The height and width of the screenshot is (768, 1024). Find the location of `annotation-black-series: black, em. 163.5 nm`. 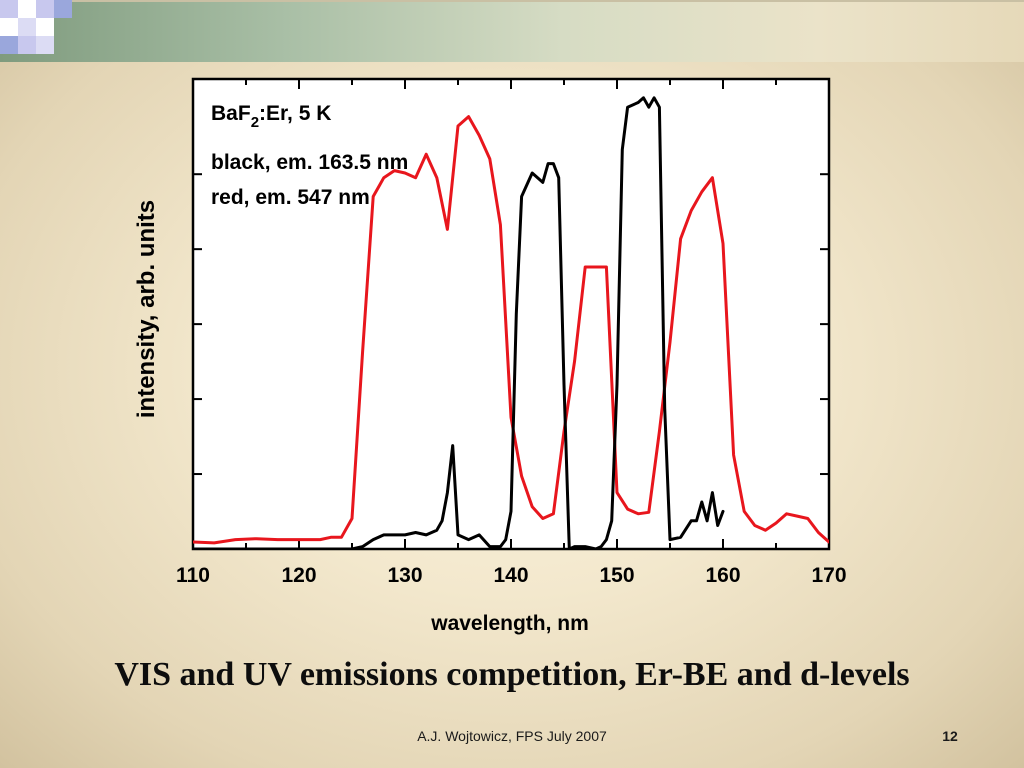

annotation-black-series: black, em. 163.5 nm is located at coordinates (309, 162).